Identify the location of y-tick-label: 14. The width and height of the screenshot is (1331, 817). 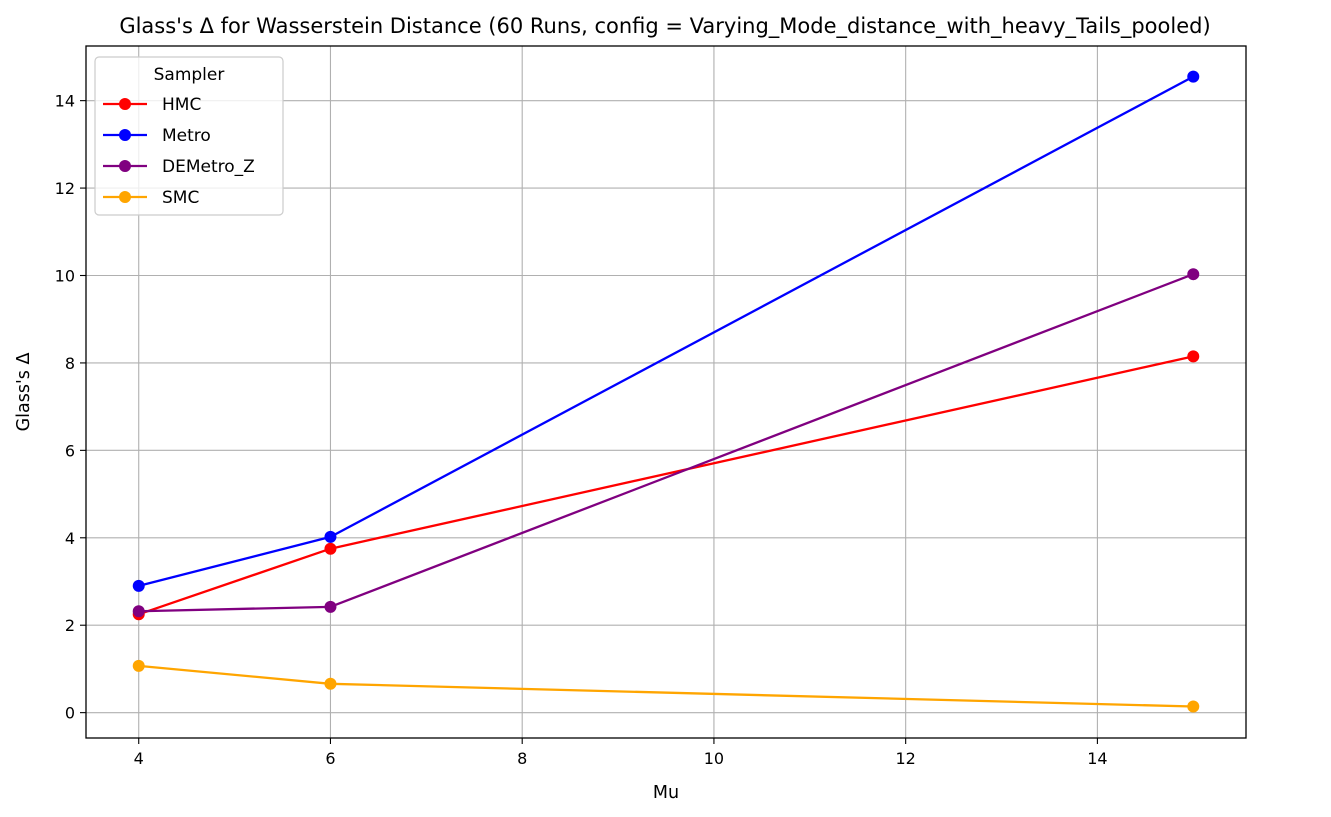
(65, 101).